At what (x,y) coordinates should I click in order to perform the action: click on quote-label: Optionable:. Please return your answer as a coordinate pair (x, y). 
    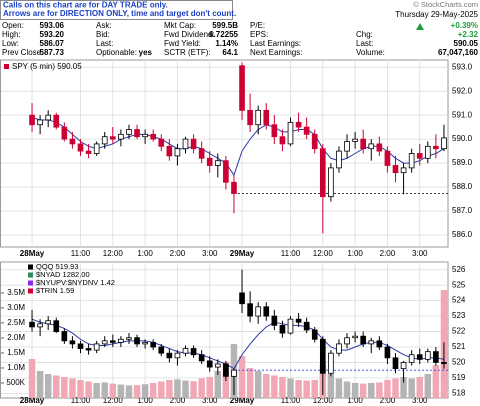
    Looking at the image, I should click on (116, 52).